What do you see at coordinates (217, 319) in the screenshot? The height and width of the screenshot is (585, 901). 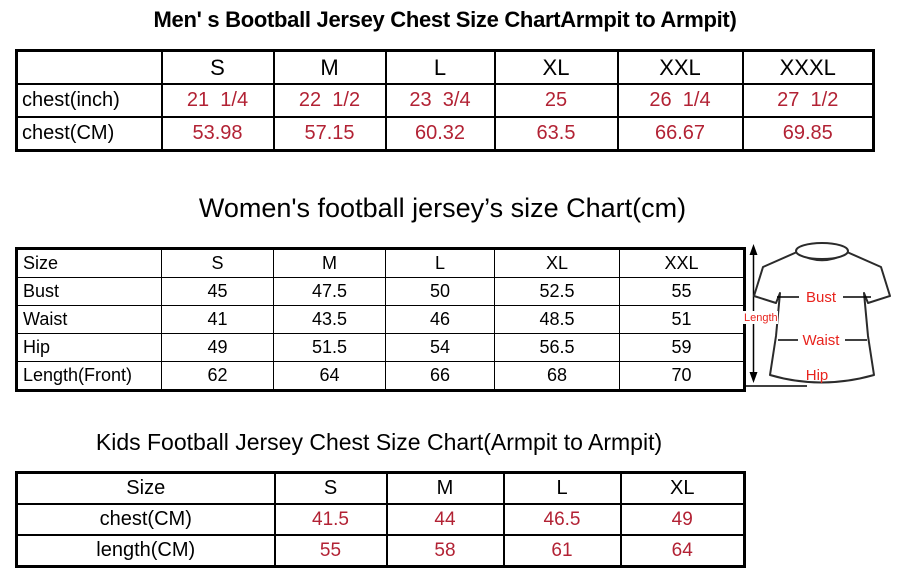 I see `value-cell: 41` at bounding box center [217, 319].